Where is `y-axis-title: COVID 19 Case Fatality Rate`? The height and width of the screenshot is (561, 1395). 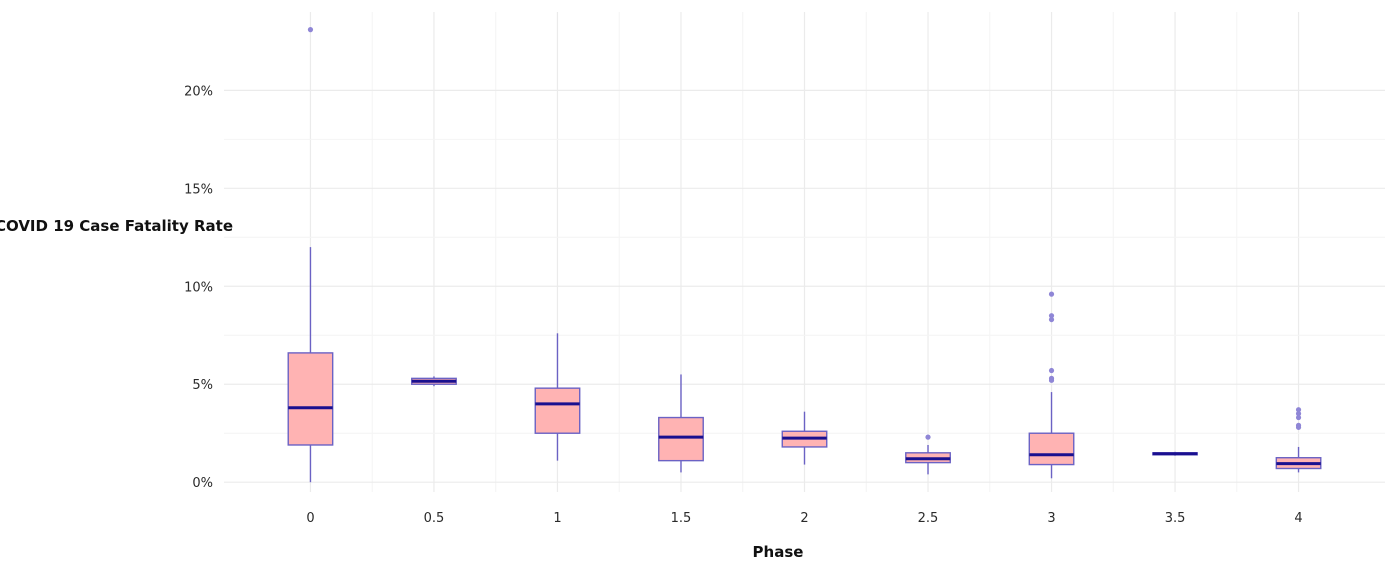 y-axis-title: COVID 19 Case Fatality Rate is located at coordinates (116, 226).